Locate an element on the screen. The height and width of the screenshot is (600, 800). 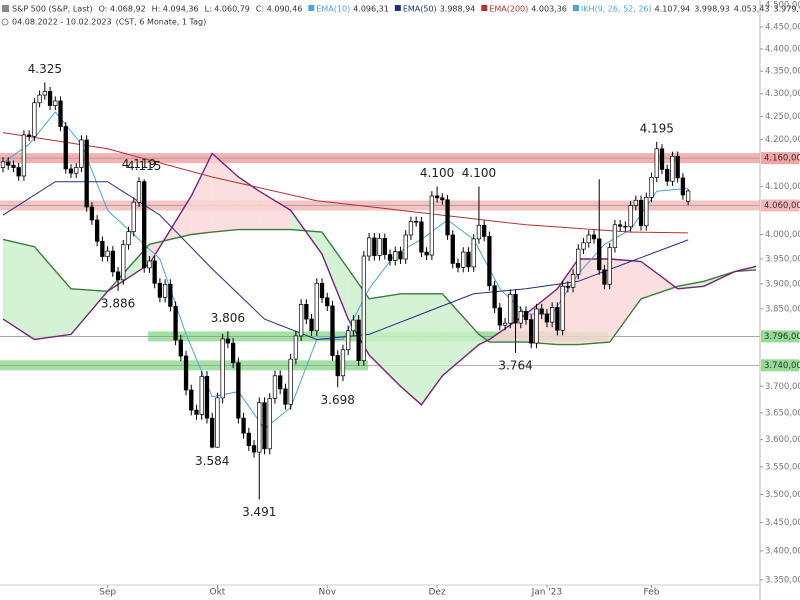
annotation: 3.764 is located at coordinates (515, 365).